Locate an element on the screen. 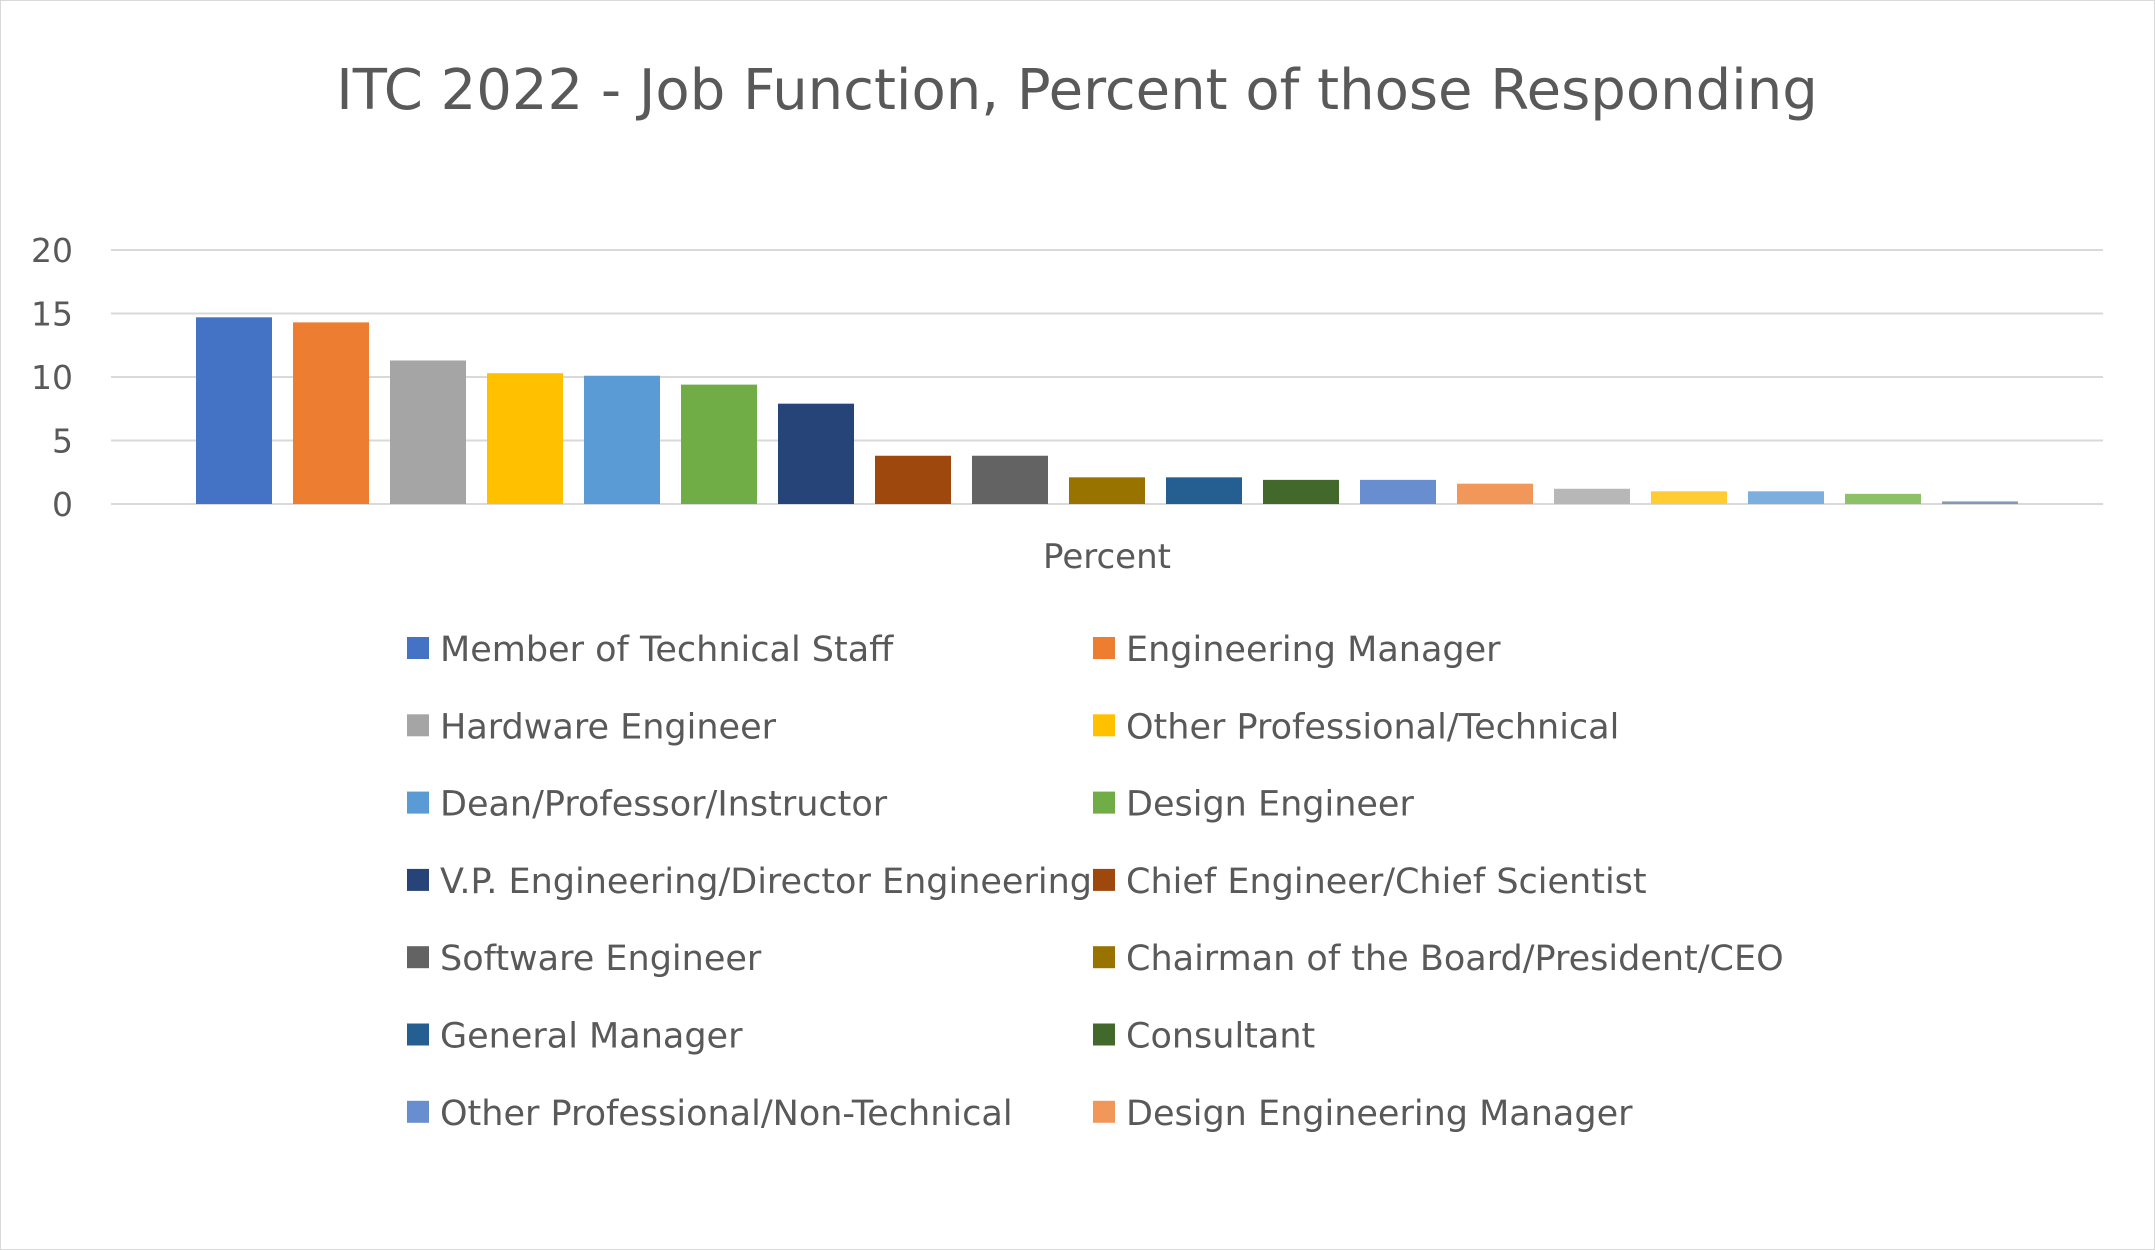  legend-label: Chairman of the Board/President/CEO is located at coordinates (1455, 959).